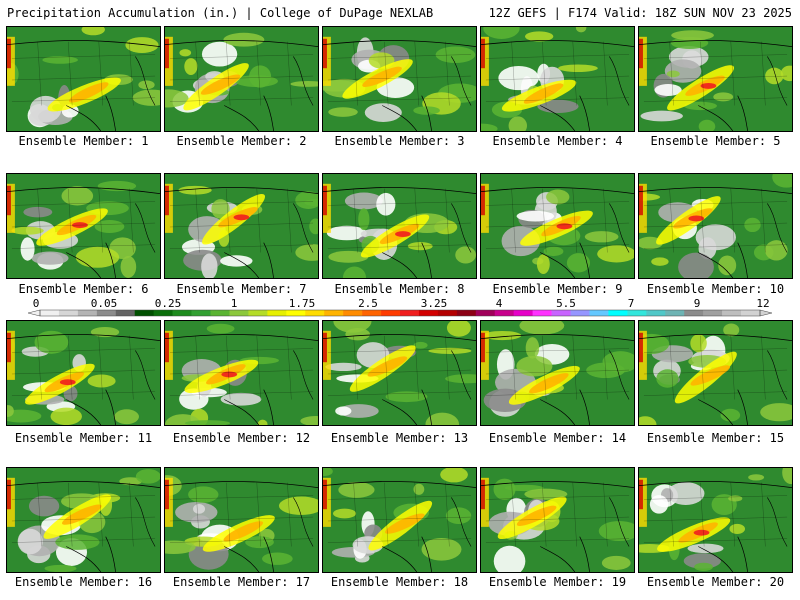 The height and width of the screenshot is (600, 800). Describe the element at coordinates (715, 289) in the screenshot. I see `ensemble-member-label: Ensemble Member: 10` at that location.